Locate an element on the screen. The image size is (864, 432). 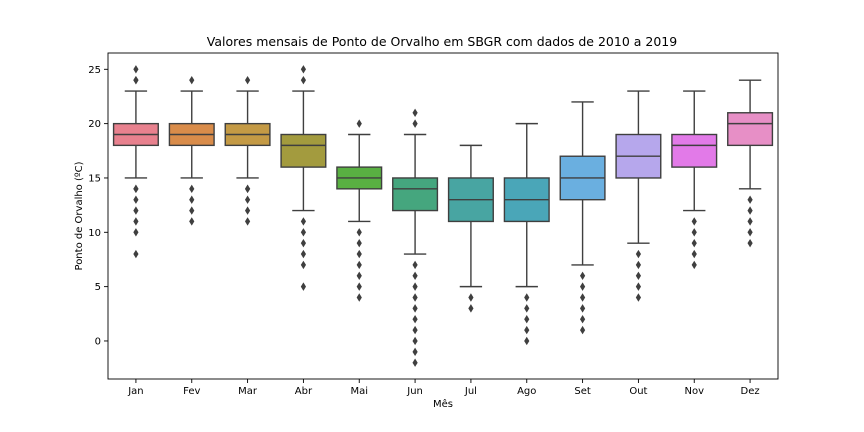
x-tick-label: Dez is located at coordinates (750, 391).